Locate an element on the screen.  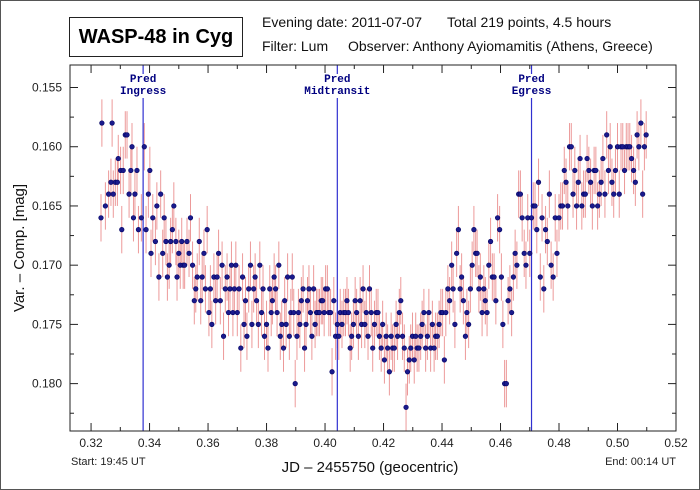
chart-title: WASP-48 in Cyg is located at coordinates (156, 37).